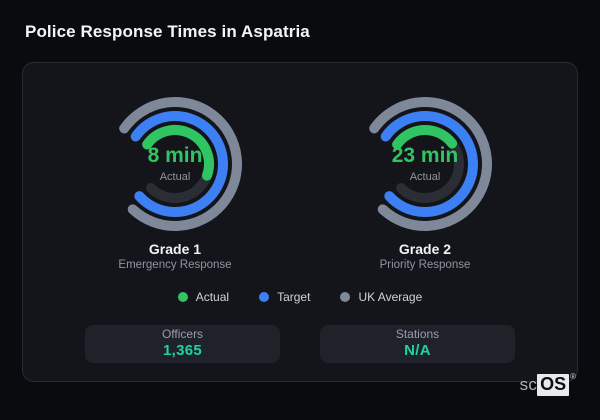  Describe the element at coordinates (175, 265) in the screenshot. I see `gauge-grade-1-subtitle: Emergency Response` at that location.